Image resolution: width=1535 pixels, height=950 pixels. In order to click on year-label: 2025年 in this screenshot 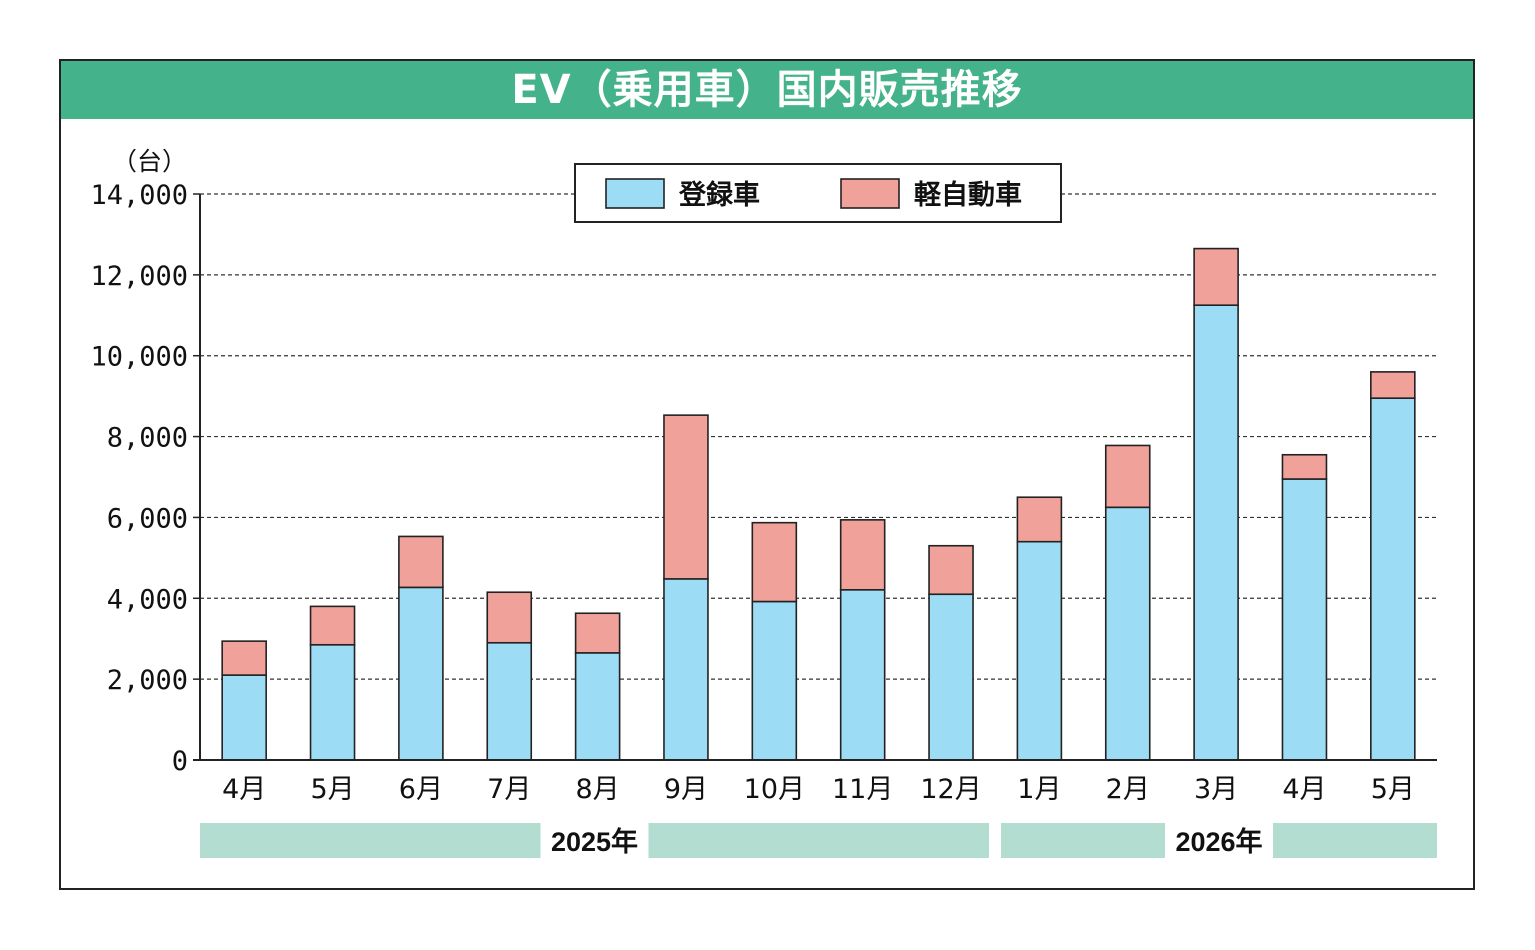, I will do `click(594, 841)`.